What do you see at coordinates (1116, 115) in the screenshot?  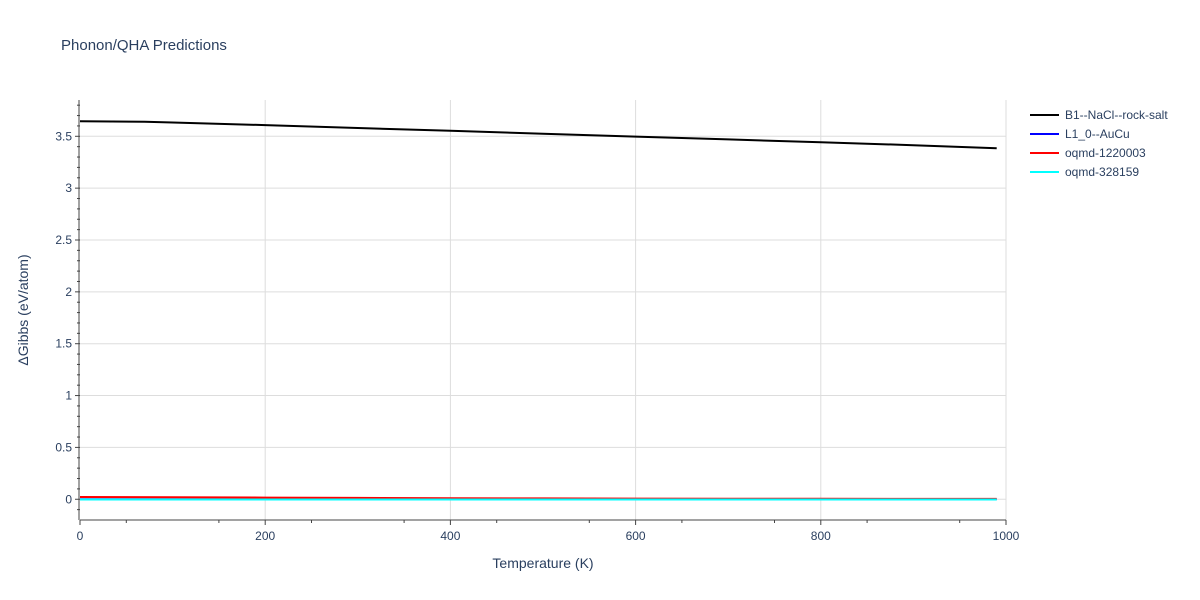 I see `legend-label: B1--NaCl--rock-salt` at bounding box center [1116, 115].